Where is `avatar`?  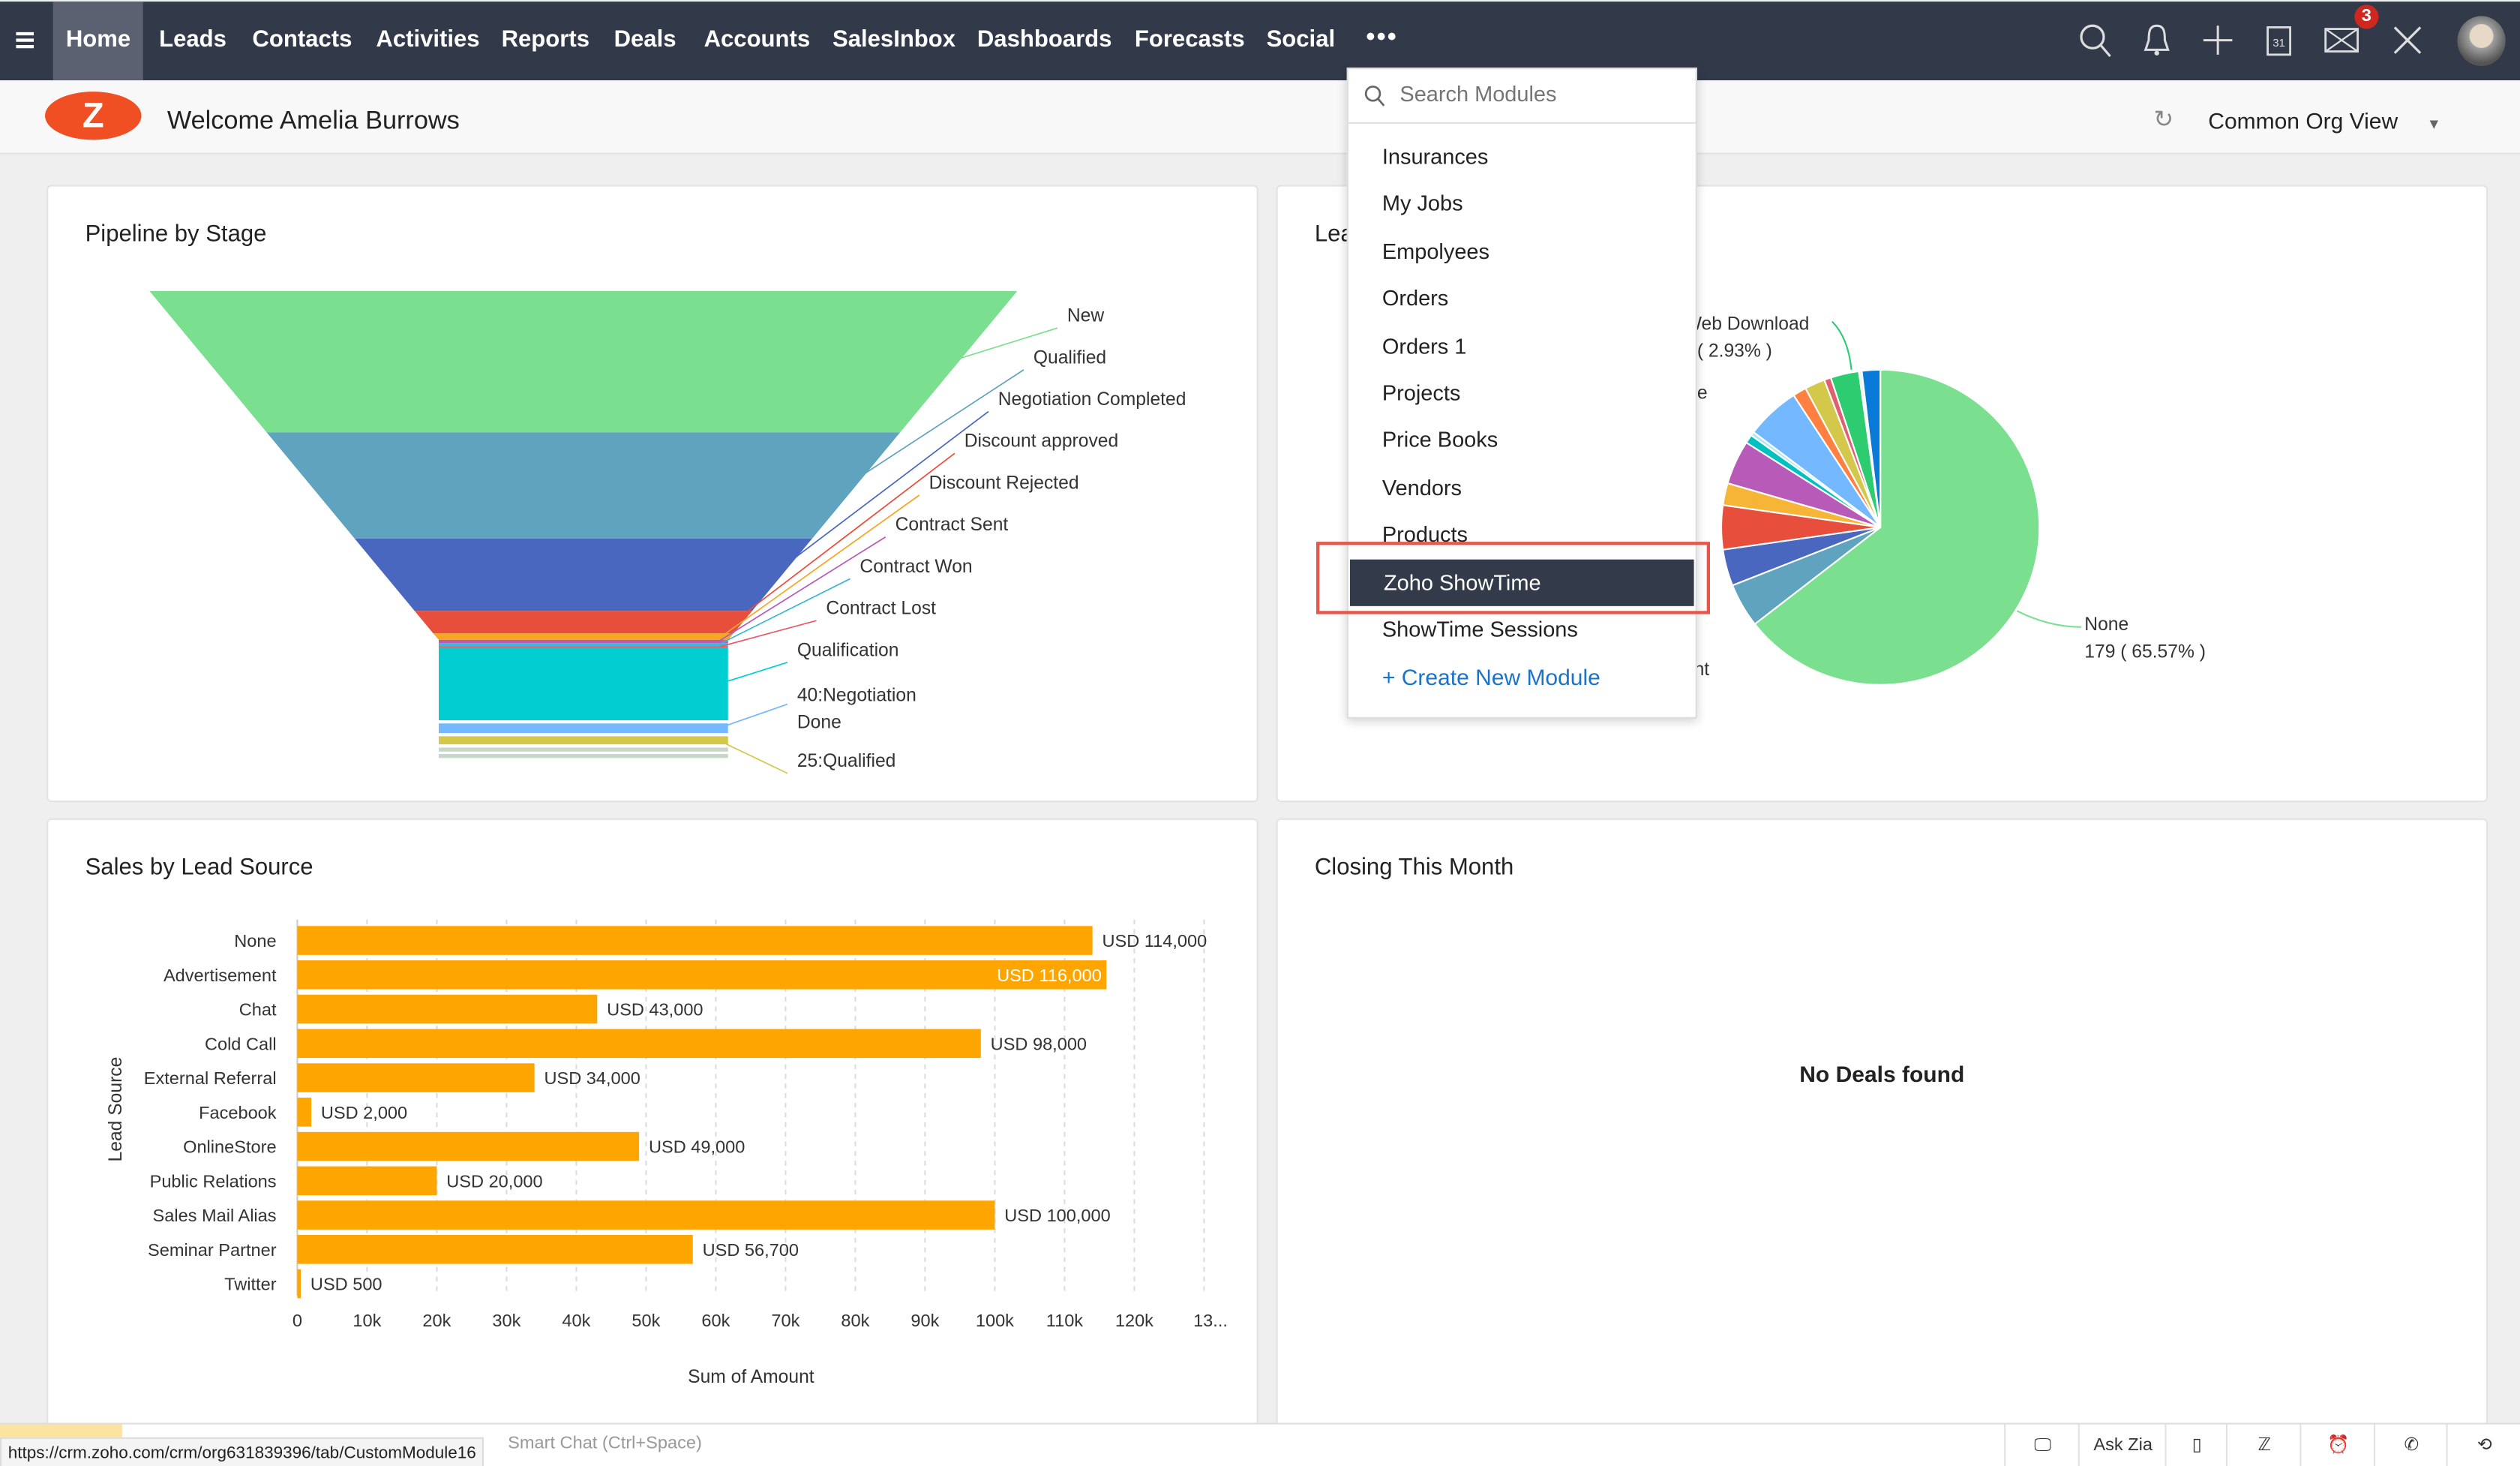
avatar is located at coordinates (2481, 41).